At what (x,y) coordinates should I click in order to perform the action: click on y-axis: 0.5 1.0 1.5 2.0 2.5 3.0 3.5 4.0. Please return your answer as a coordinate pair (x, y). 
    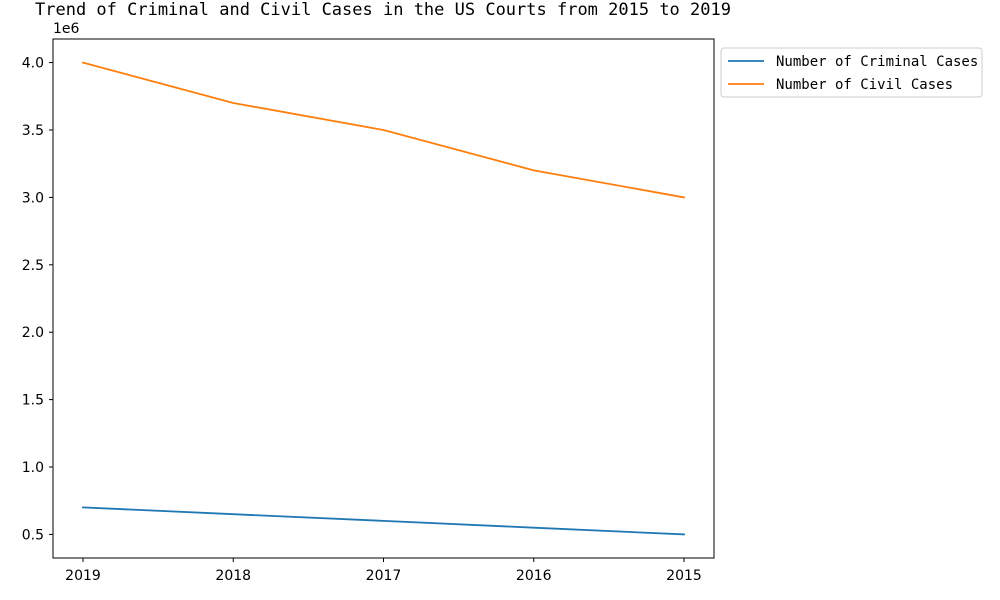
    Looking at the image, I should click on (37, 300).